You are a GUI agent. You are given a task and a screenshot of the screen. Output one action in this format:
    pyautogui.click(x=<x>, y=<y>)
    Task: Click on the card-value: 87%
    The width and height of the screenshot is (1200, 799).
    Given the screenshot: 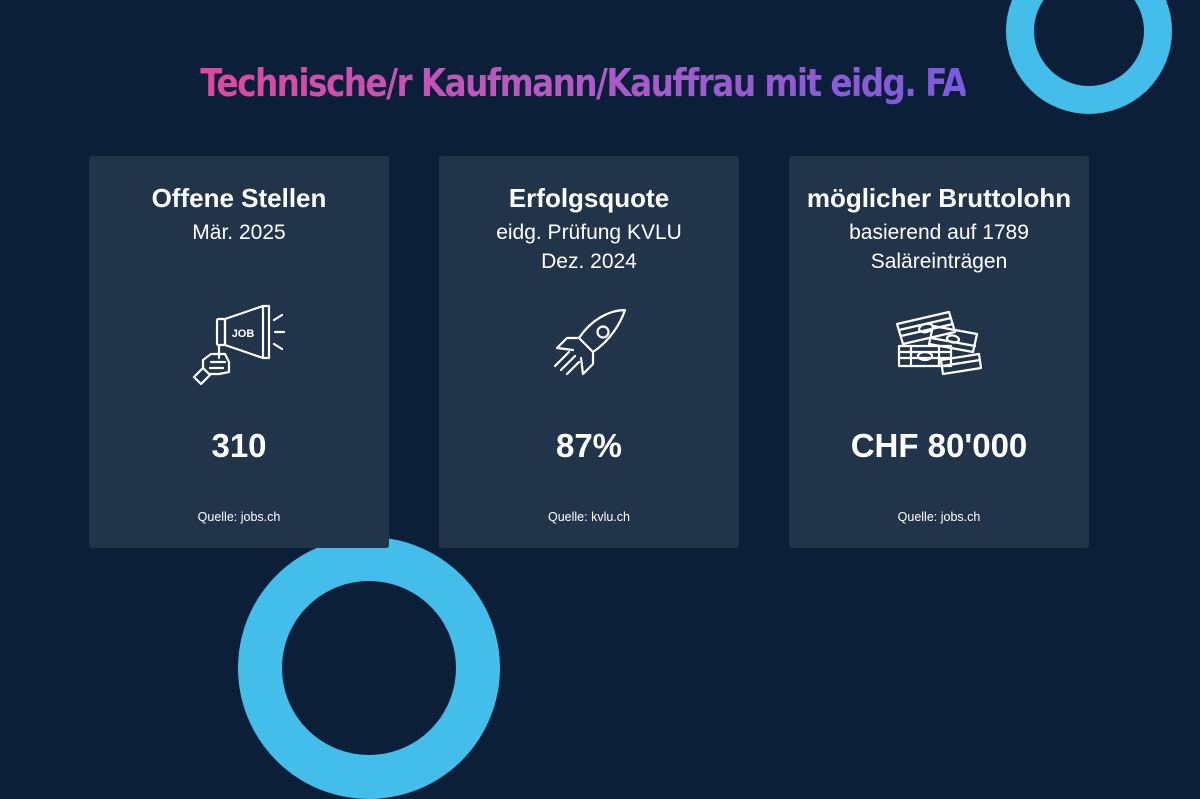 What is the action you would take?
    pyautogui.click(x=589, y=445)
    